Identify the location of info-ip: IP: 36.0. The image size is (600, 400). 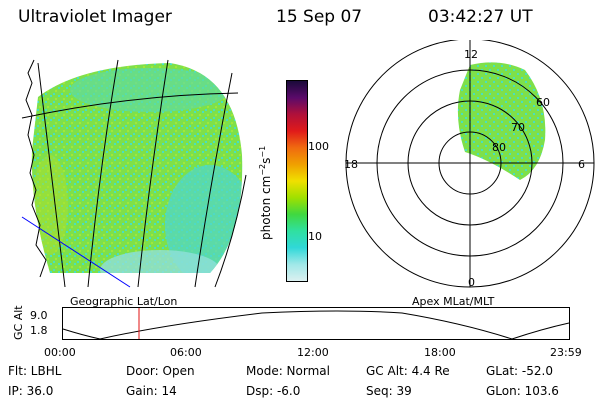
(31, 391).